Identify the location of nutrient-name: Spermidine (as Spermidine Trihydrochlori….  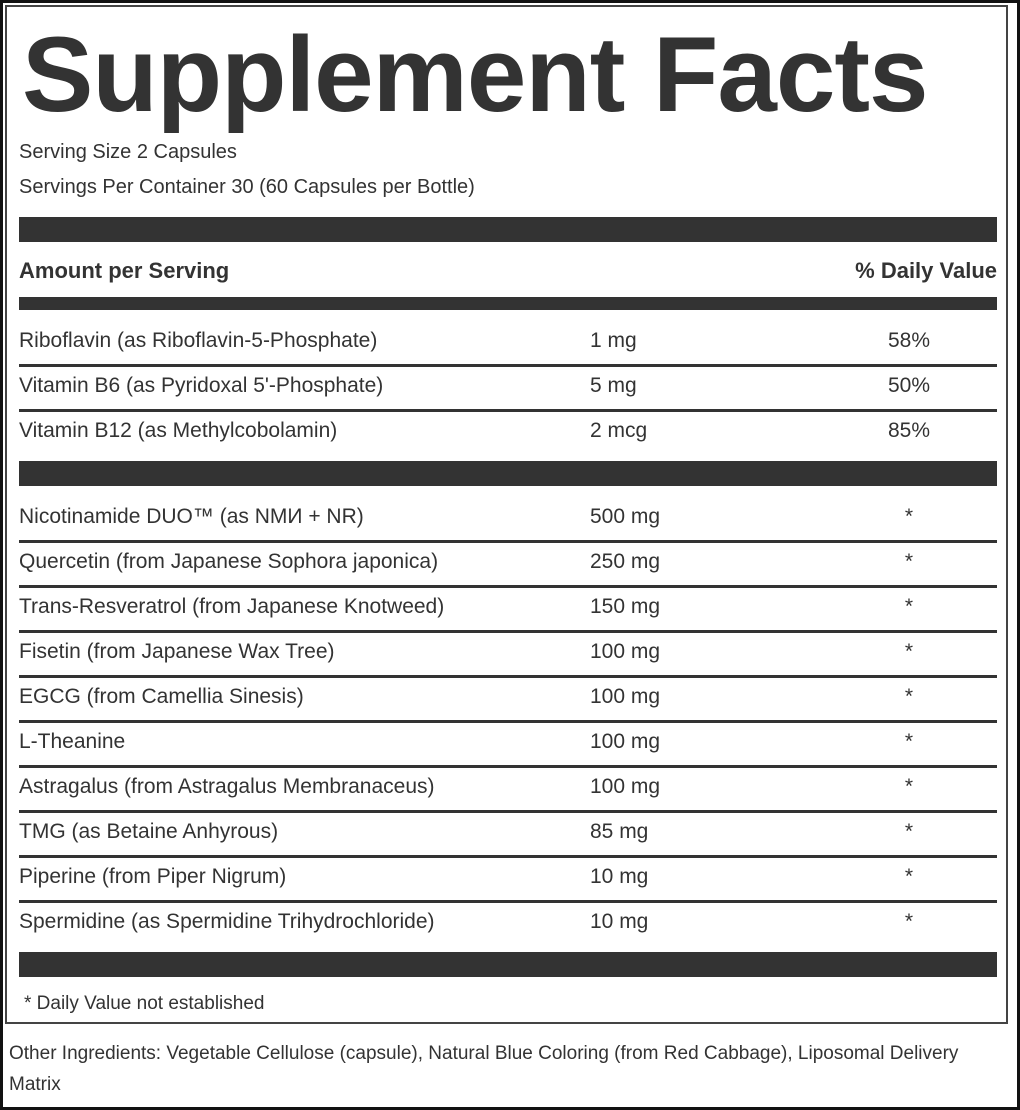
(227, 921).